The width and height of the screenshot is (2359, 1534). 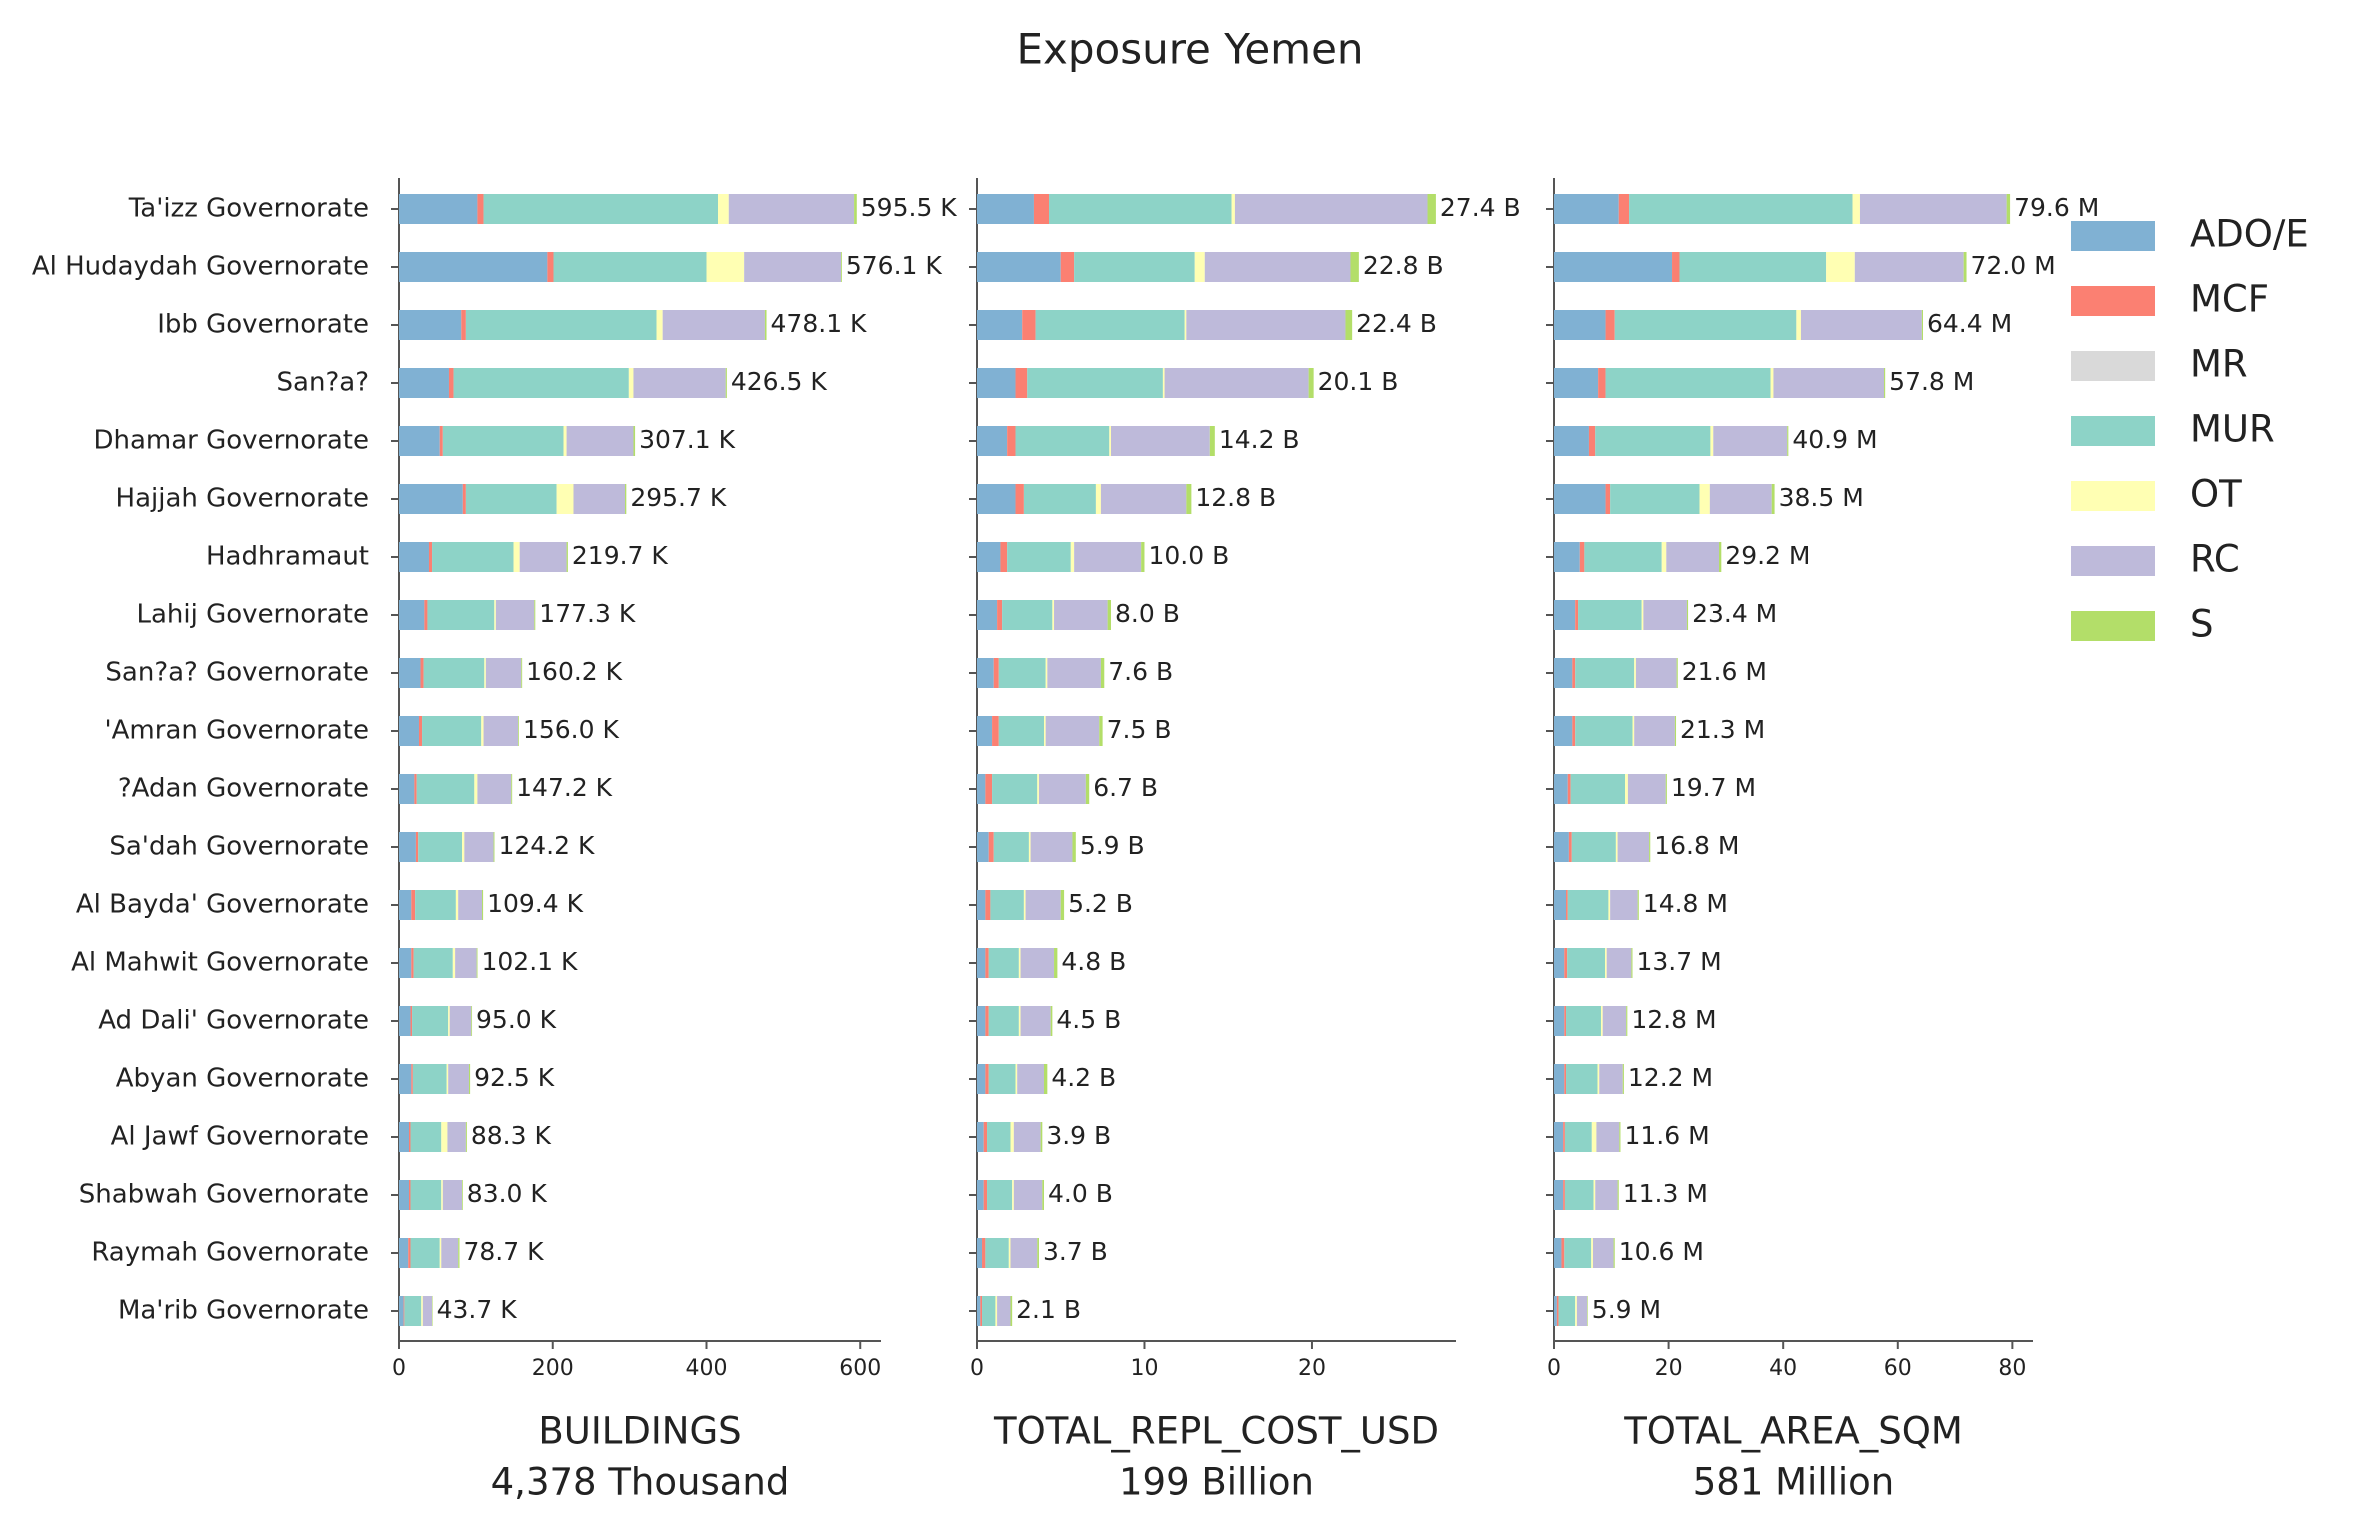 What do you see at coordinates (514, 1077) in the screenshot?
I see `value-label: 92.5 K` at bounding box center [514, 1077].